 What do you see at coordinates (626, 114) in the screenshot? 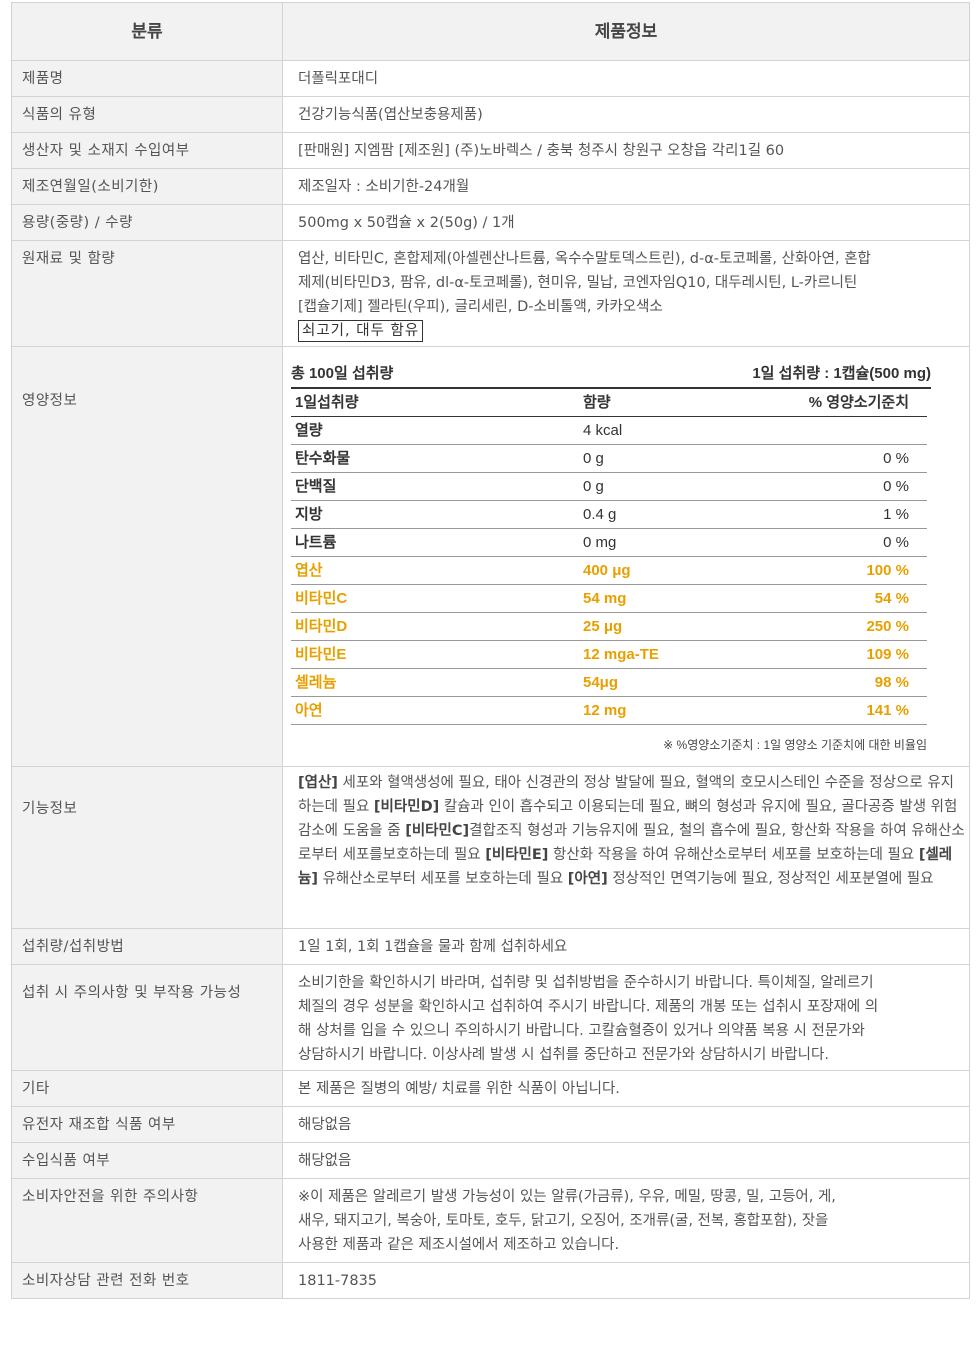
I see `value-type: 건강기능식품(엽산보충용제품)` at bounding box center [626, 114].